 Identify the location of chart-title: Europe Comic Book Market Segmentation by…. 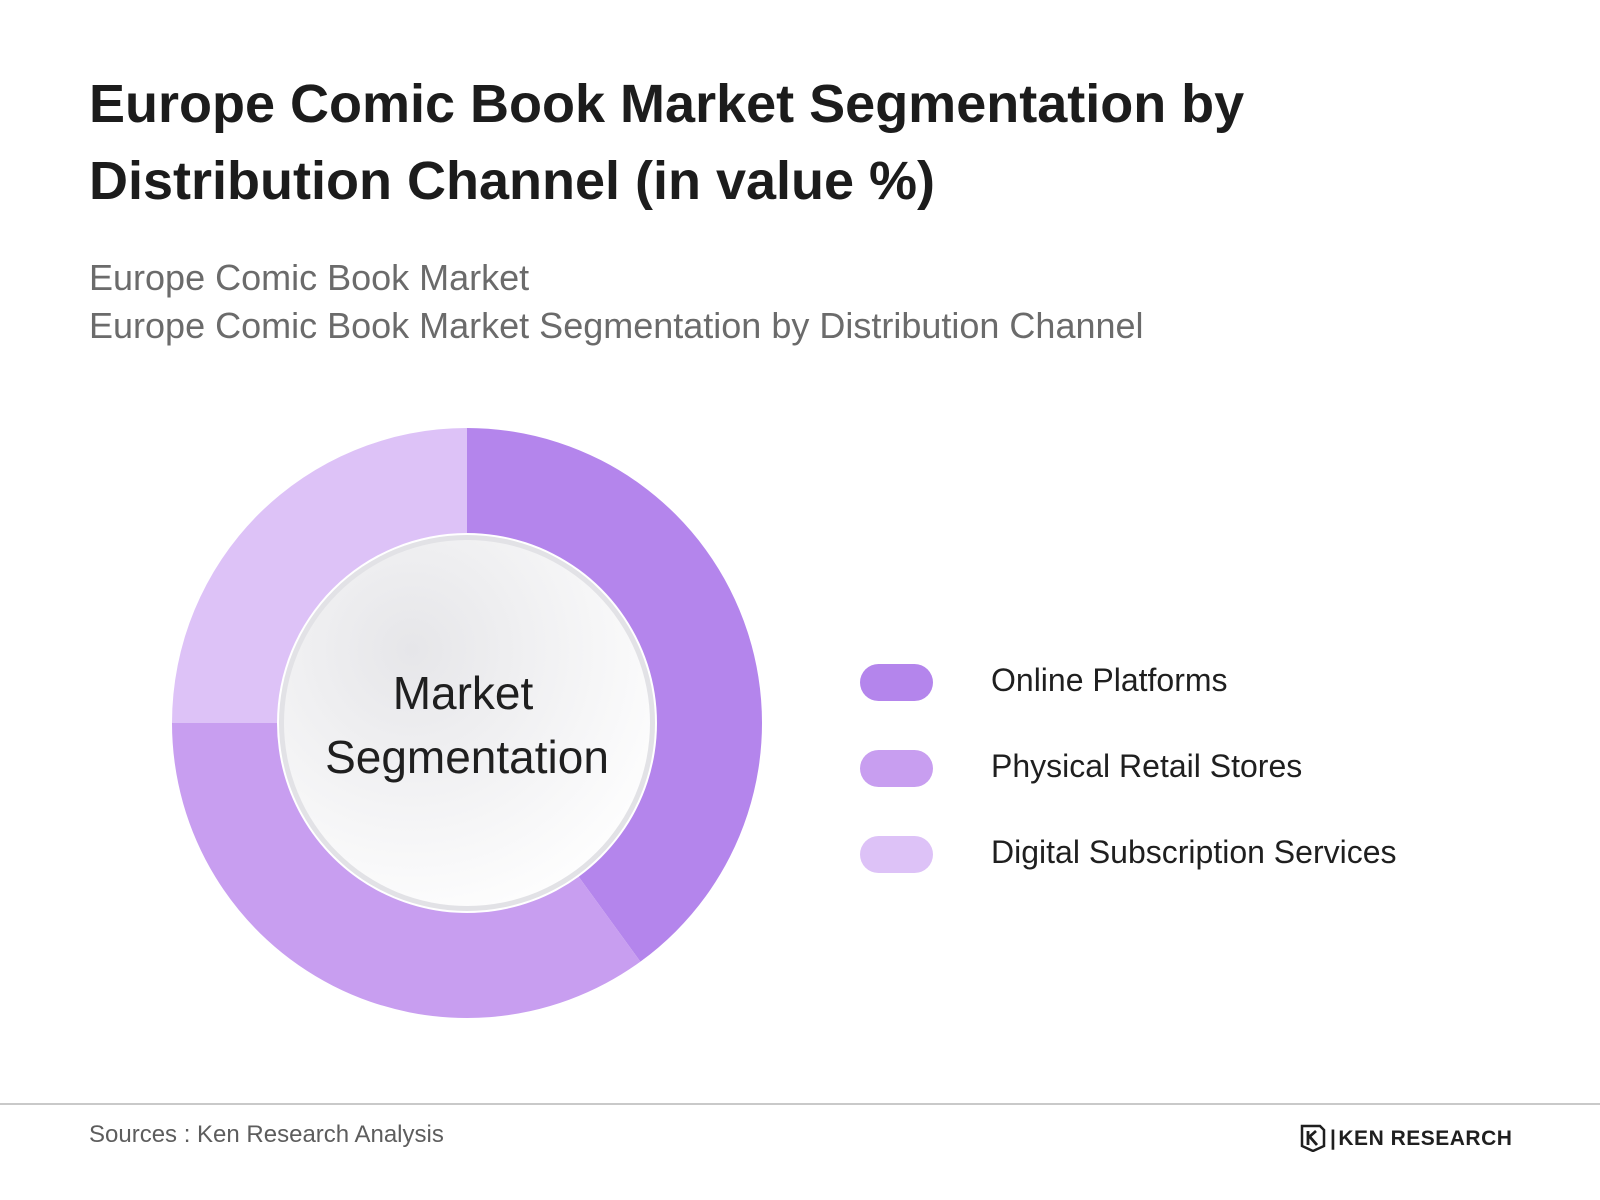
(667, 142).